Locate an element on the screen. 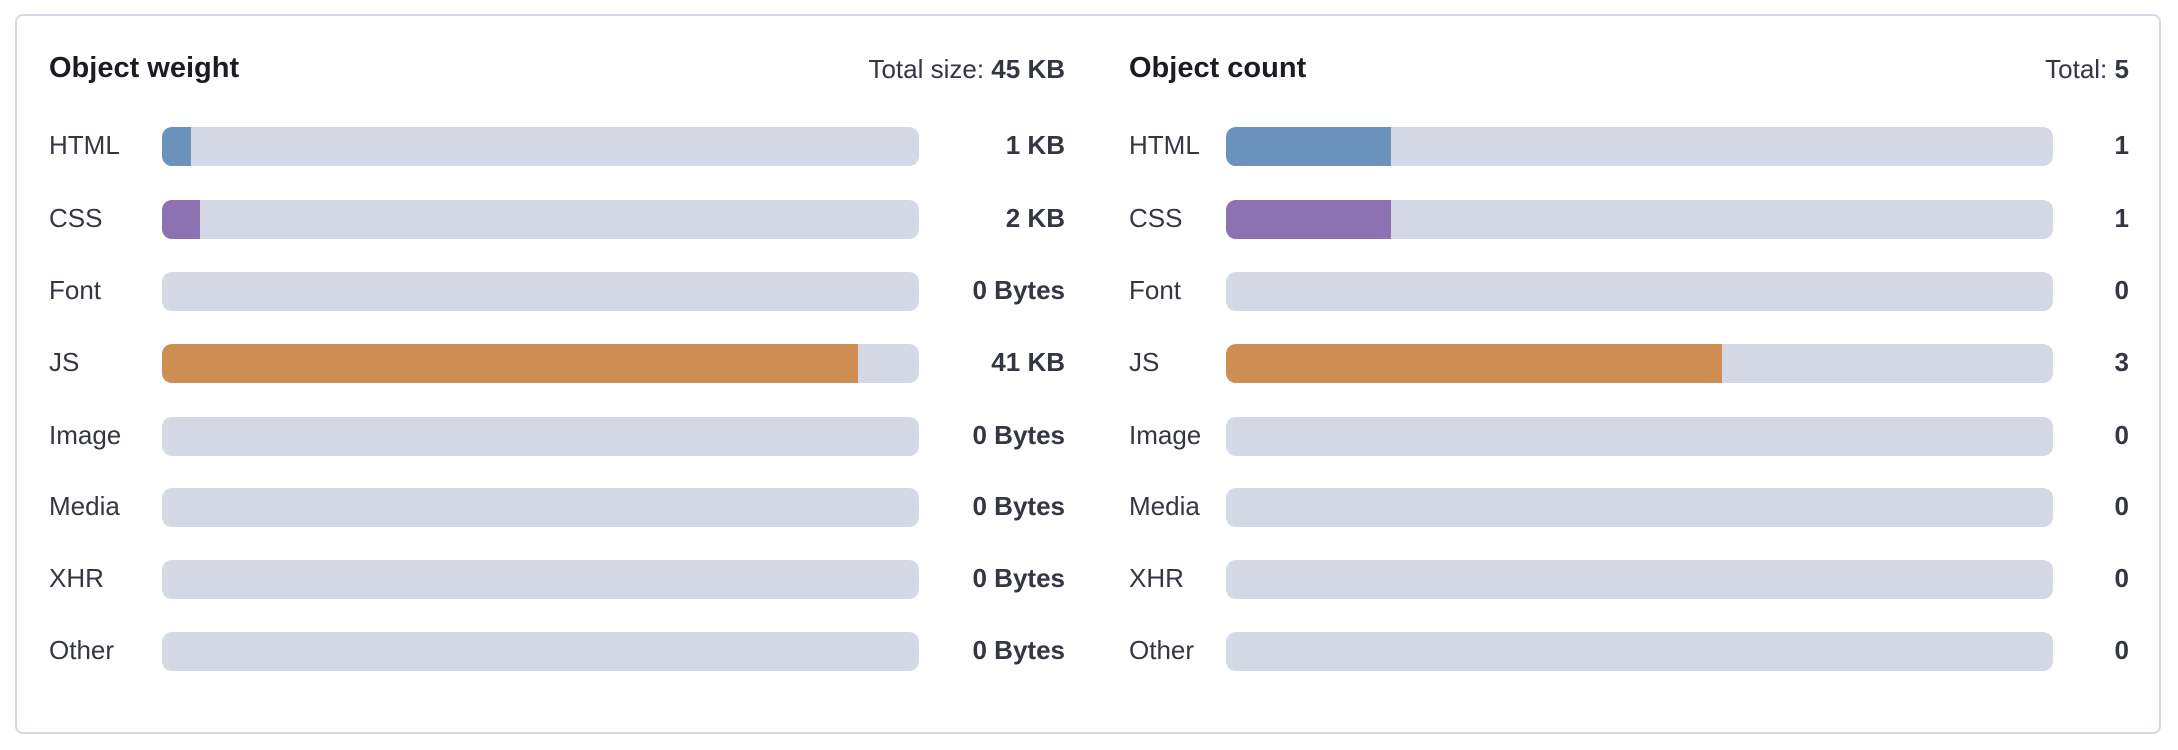 This screenshot has height=750, width=2178. weight-row-font: Font 0 Bytes is located at coordinates (557, 291).